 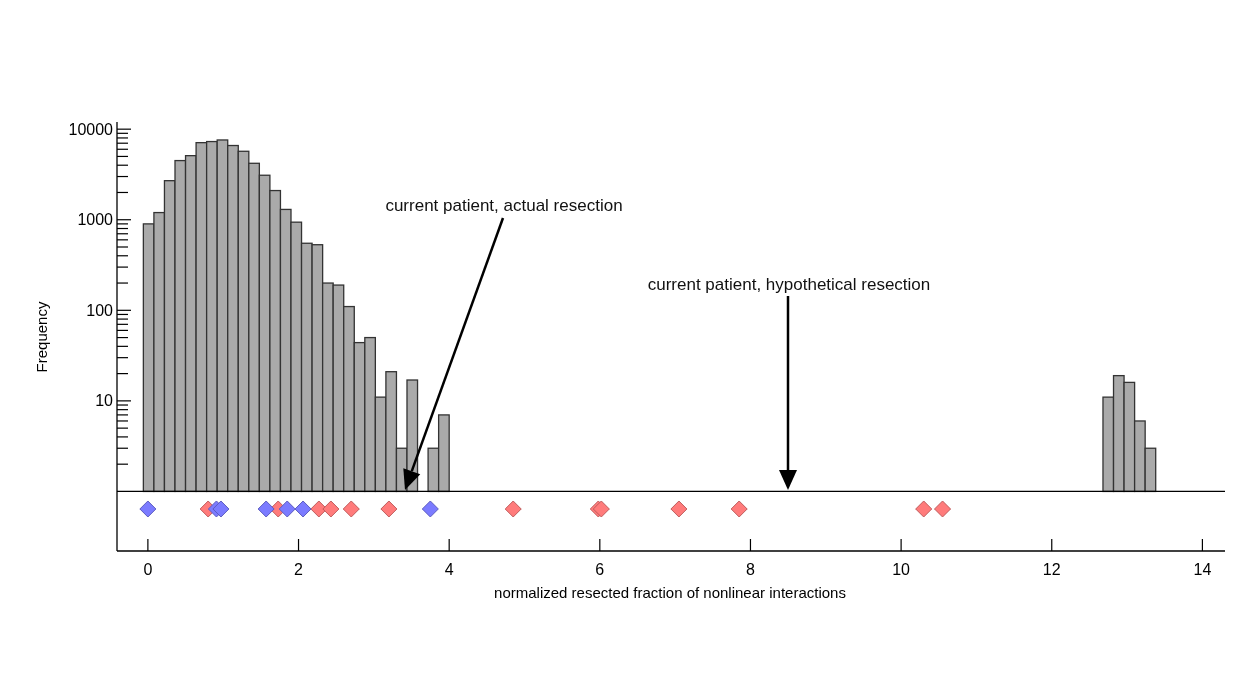 I want to click on y-tick-label: 100, so click(x=100, y=310).